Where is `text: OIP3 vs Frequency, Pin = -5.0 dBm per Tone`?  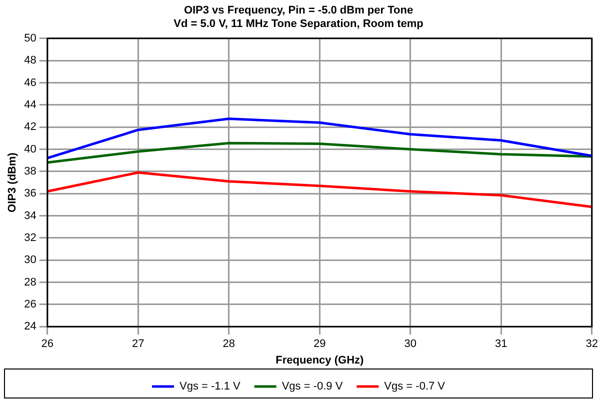
text: OIP3 vs Frequency, Pin = -5.0 dBm per Tone is located at coordinates (299, 10).